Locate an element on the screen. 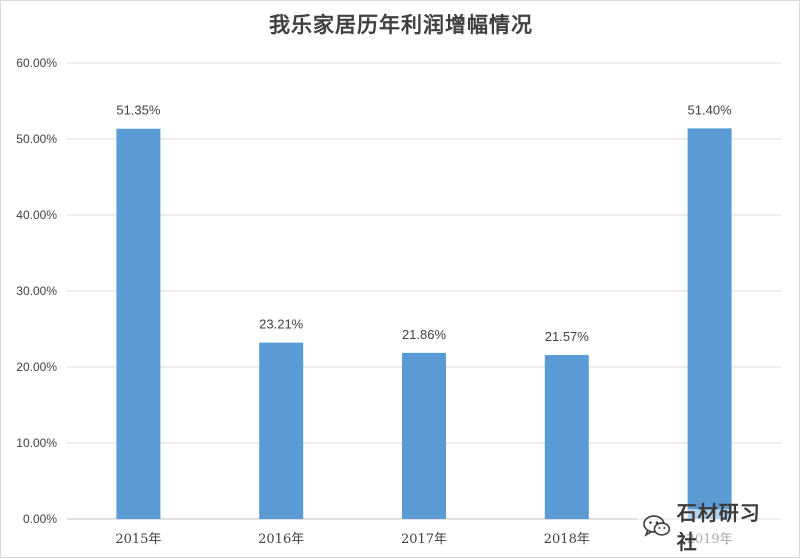 This screenshot has width=800, height=559. x-category-label: 2015年 is located at coordinates (138, 539).